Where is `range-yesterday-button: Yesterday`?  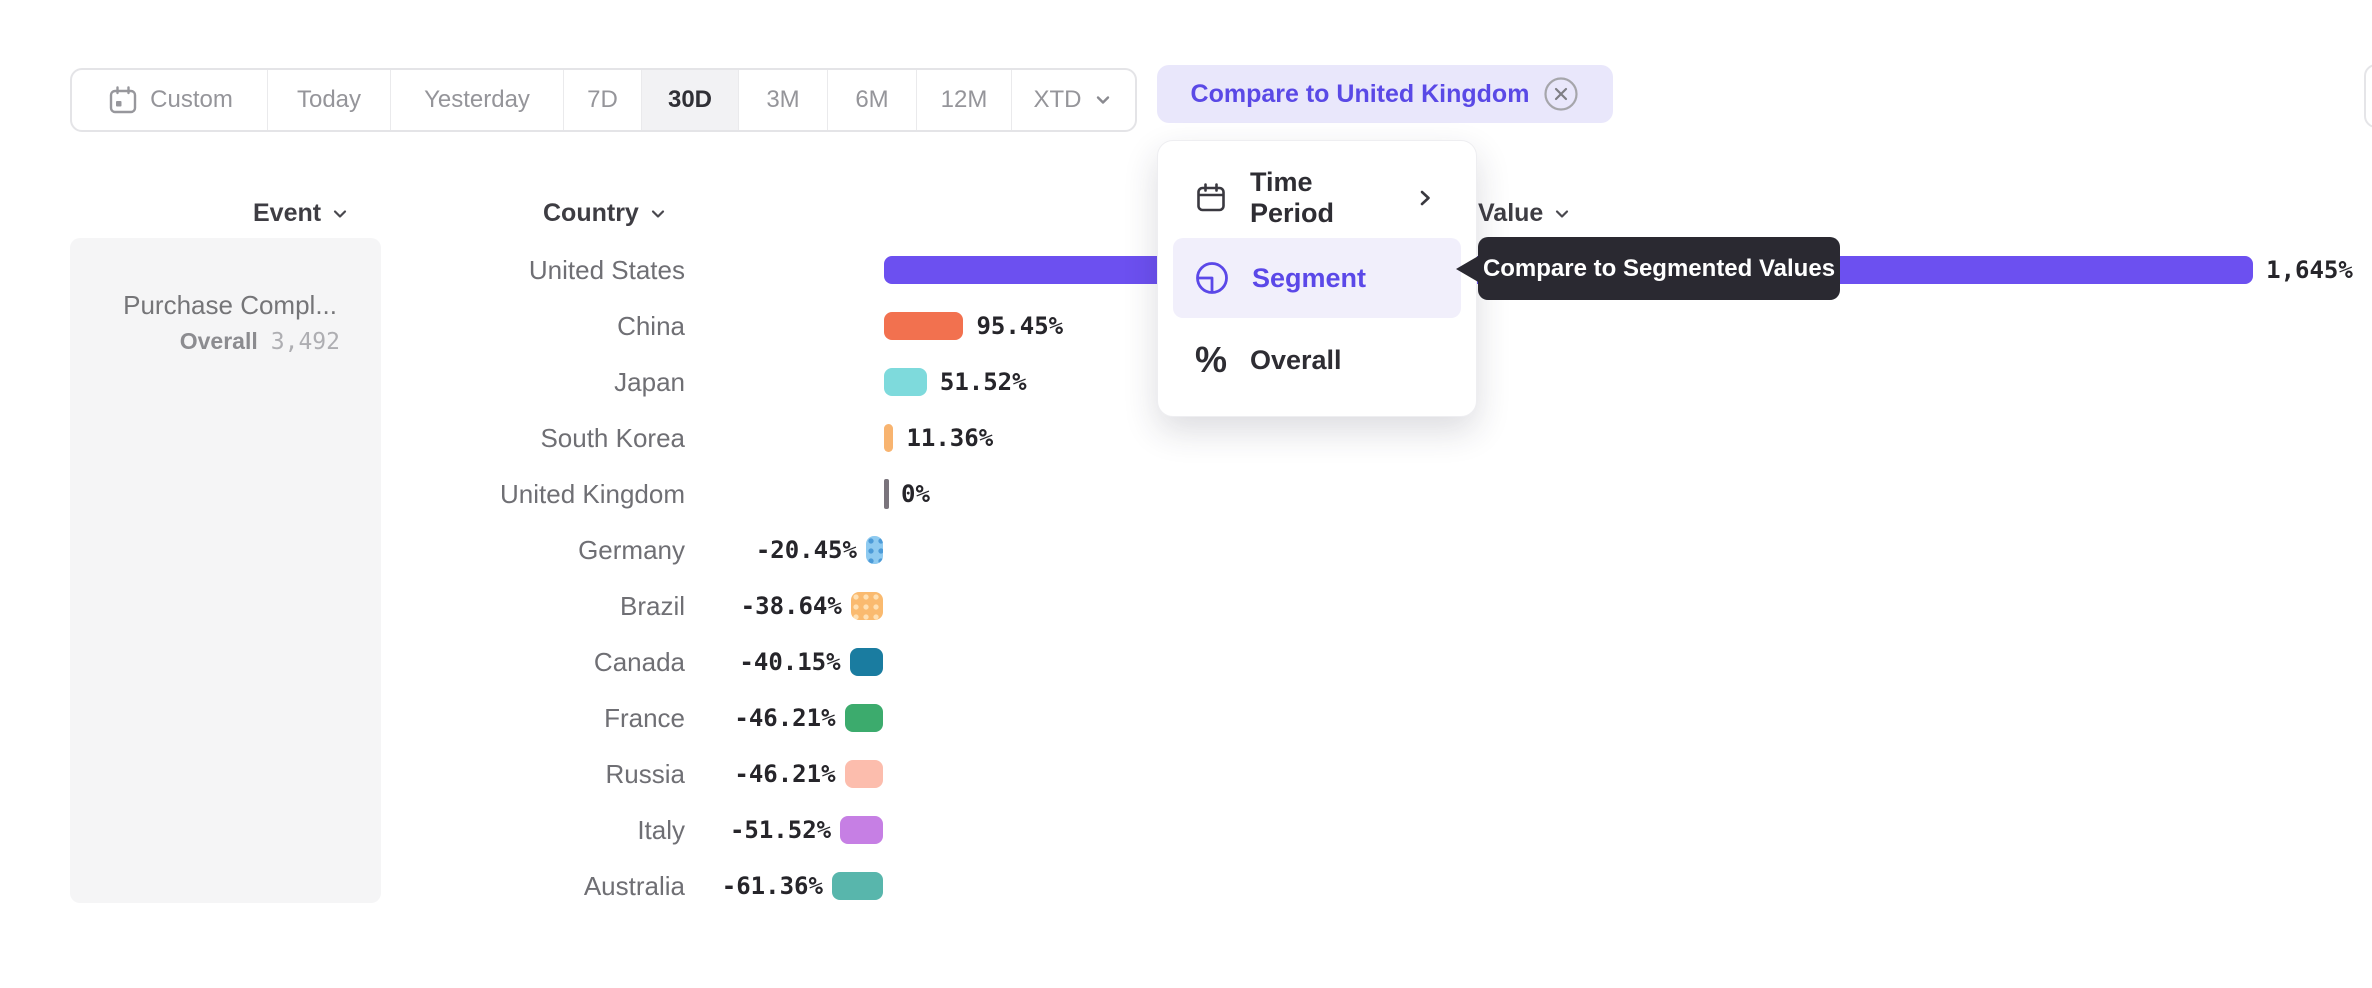 range-yesterday-button: Yesterday is located at coordinates (477, 100).